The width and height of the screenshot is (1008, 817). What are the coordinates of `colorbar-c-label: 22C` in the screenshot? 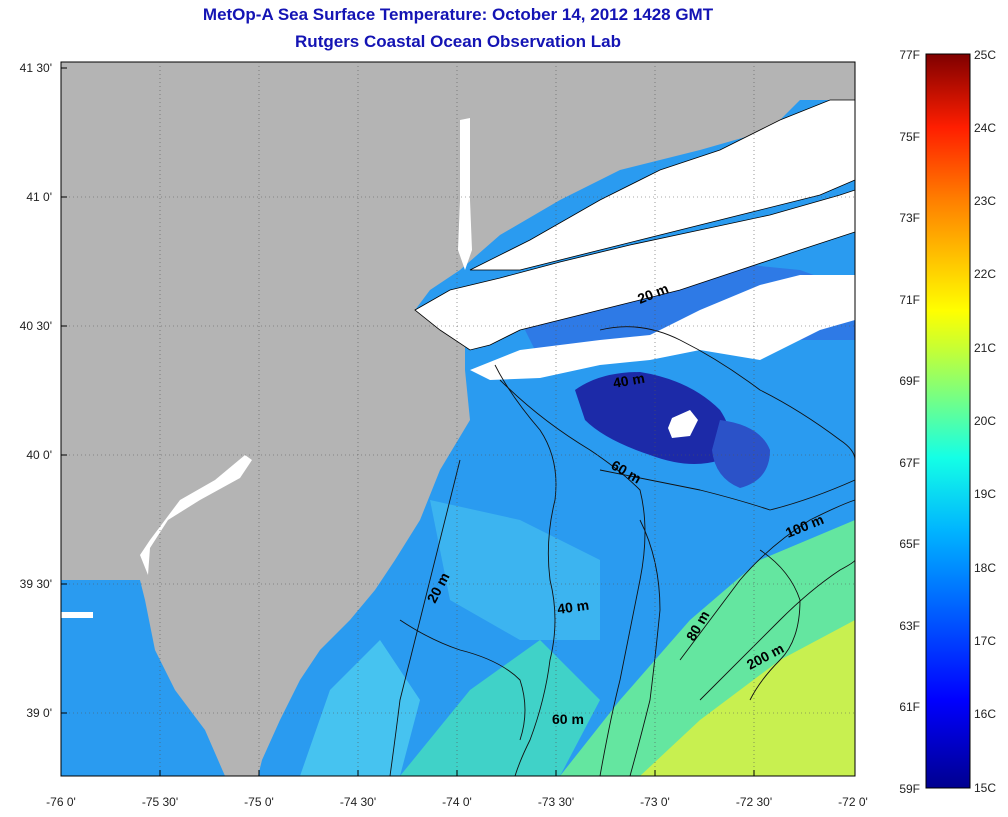 It's located at (985, 274).